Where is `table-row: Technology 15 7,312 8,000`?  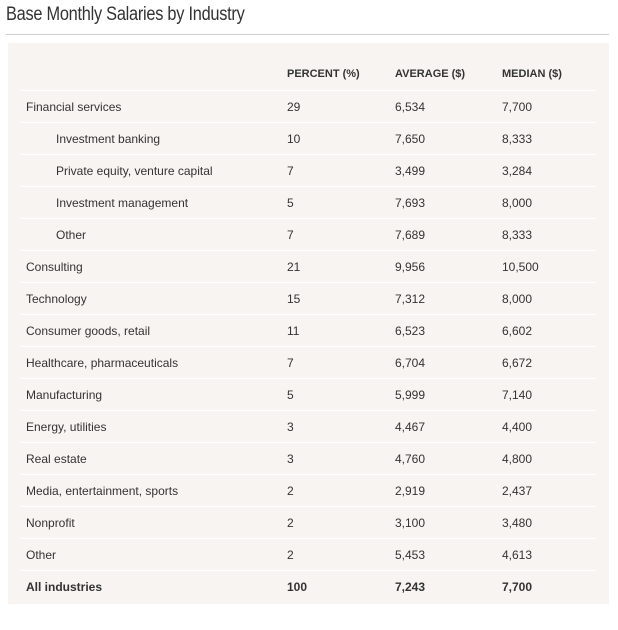
table-row: Technology 15 7,312 8,000 is located at coordinates (308, 298).